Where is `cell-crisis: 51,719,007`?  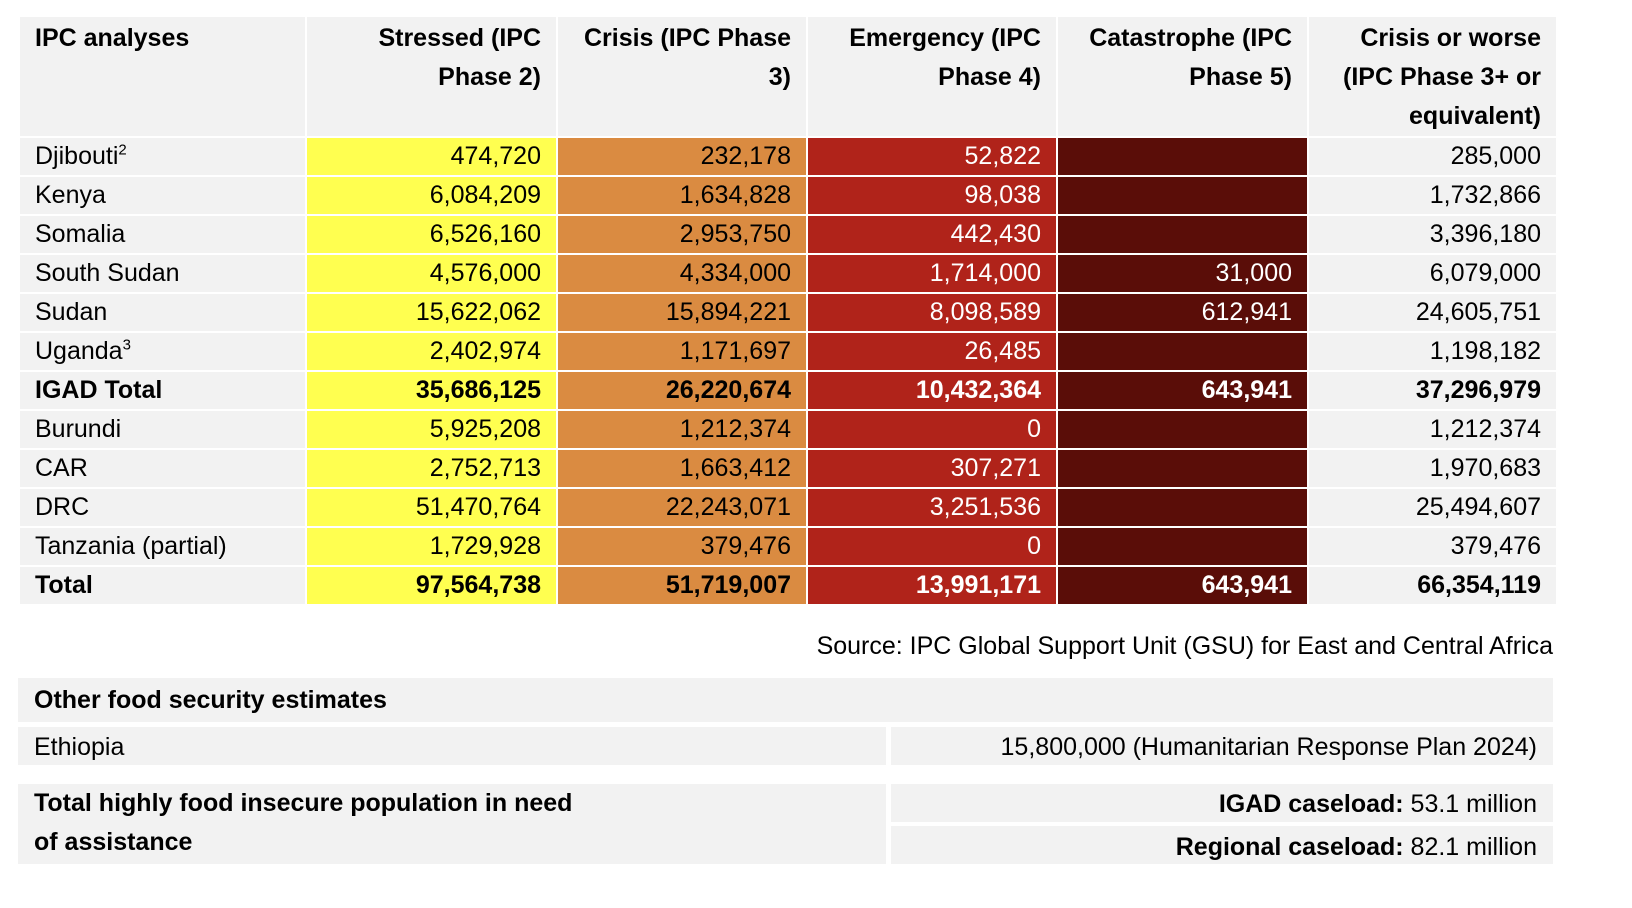 cell-crisis: 51,719,007 is located at coordinates (682, 585).